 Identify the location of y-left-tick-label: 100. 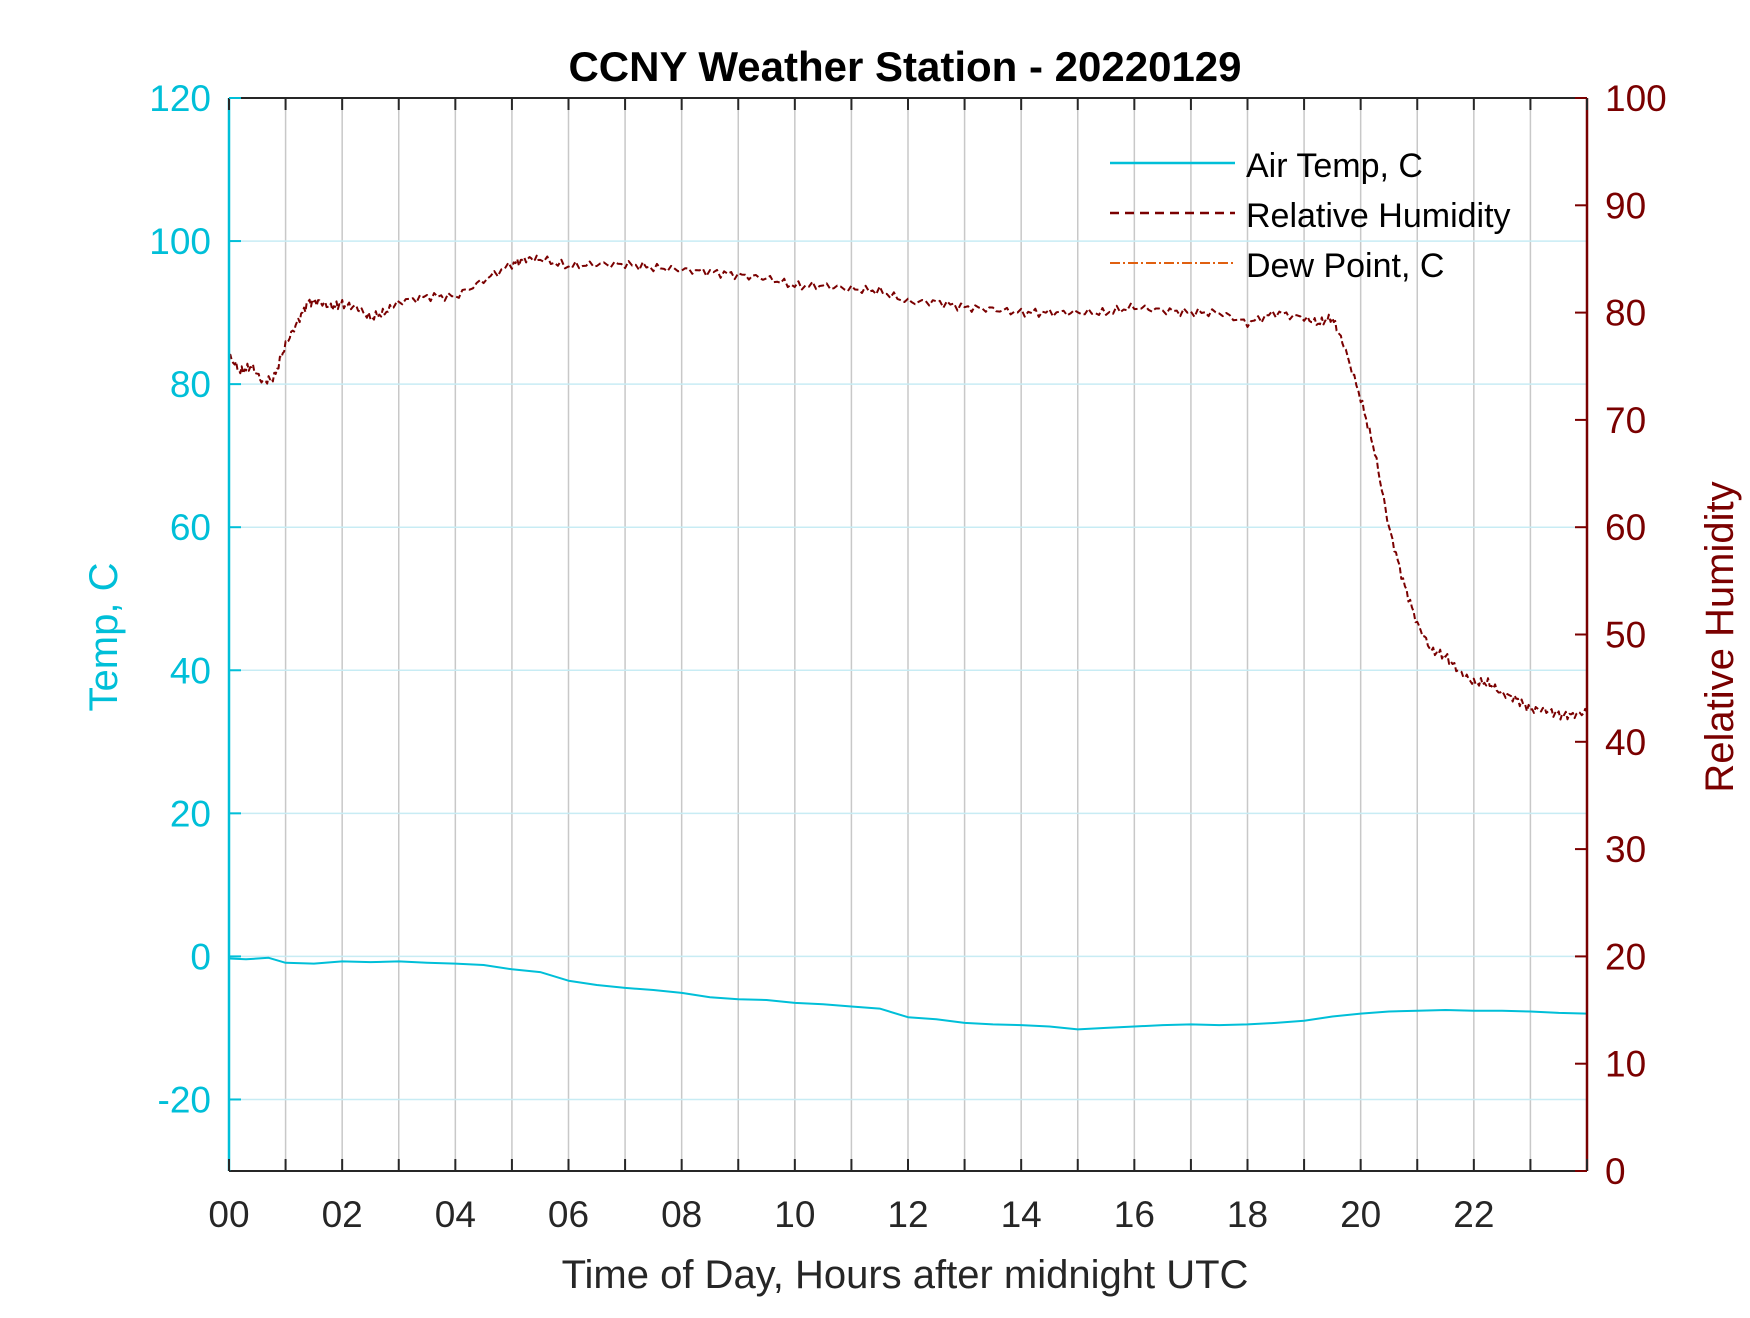
(180, 241).